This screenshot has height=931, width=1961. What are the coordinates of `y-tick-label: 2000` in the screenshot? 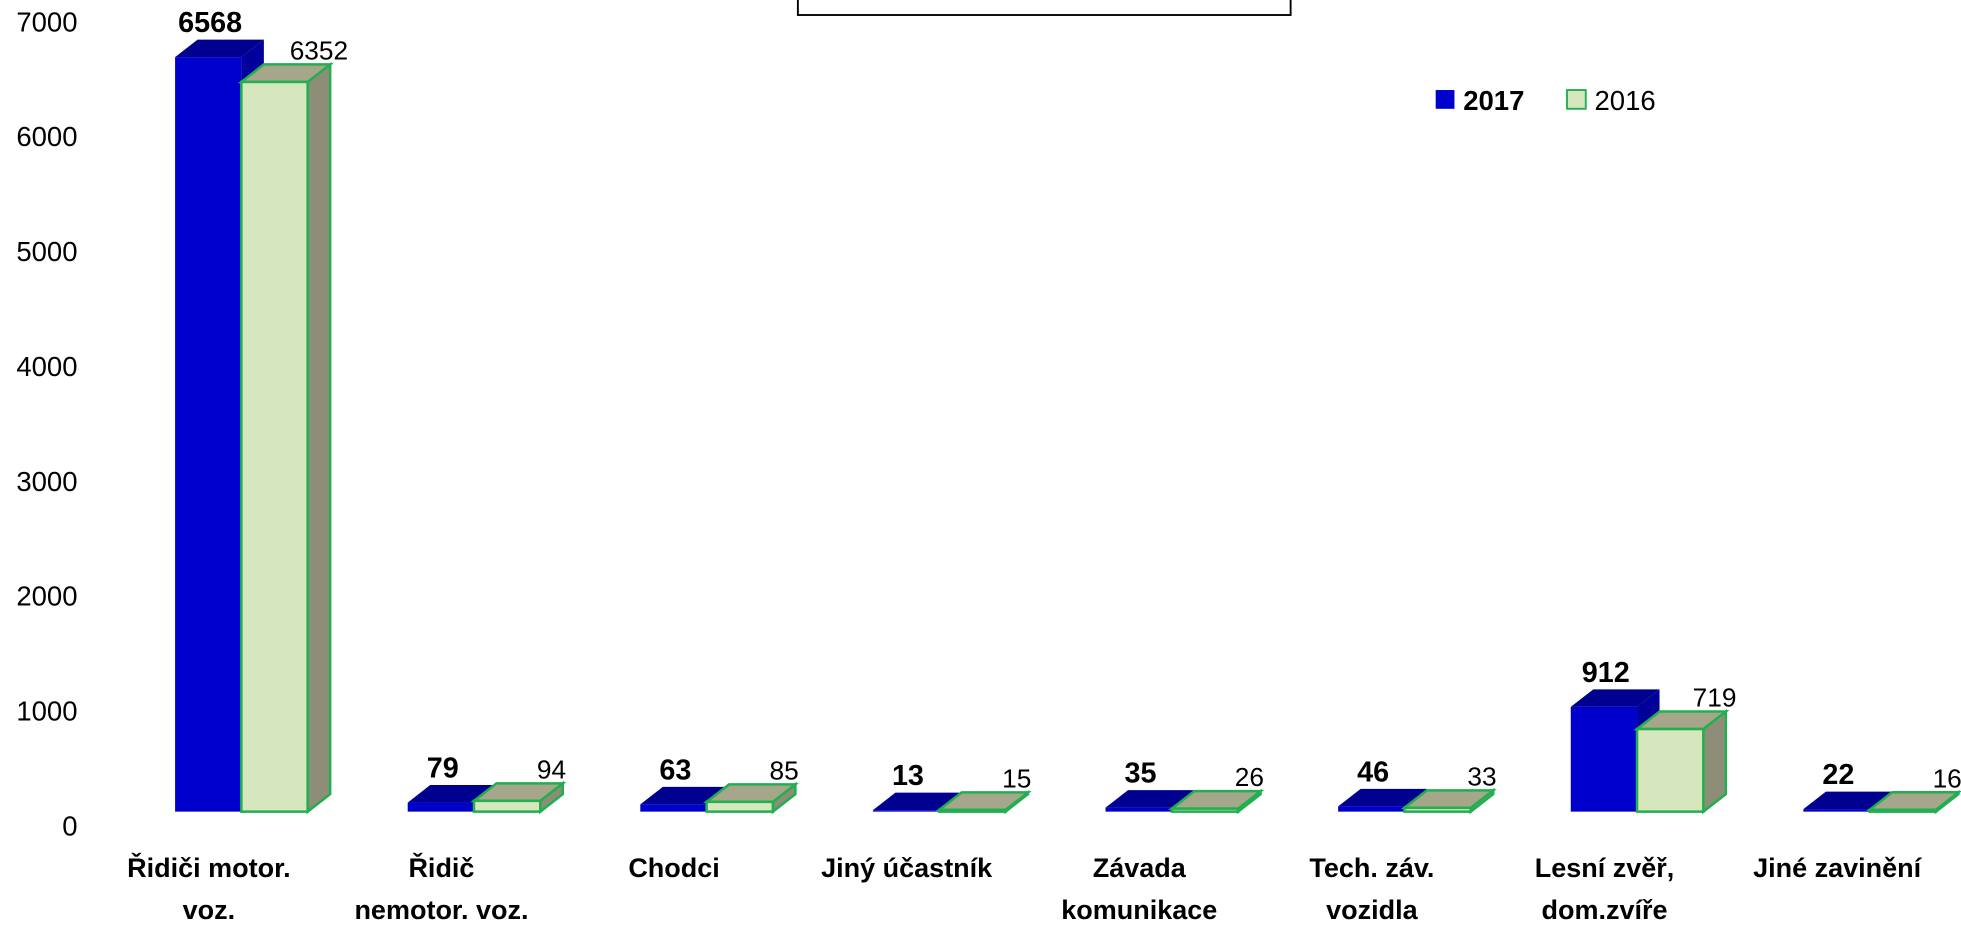 It's located at (46, 596).